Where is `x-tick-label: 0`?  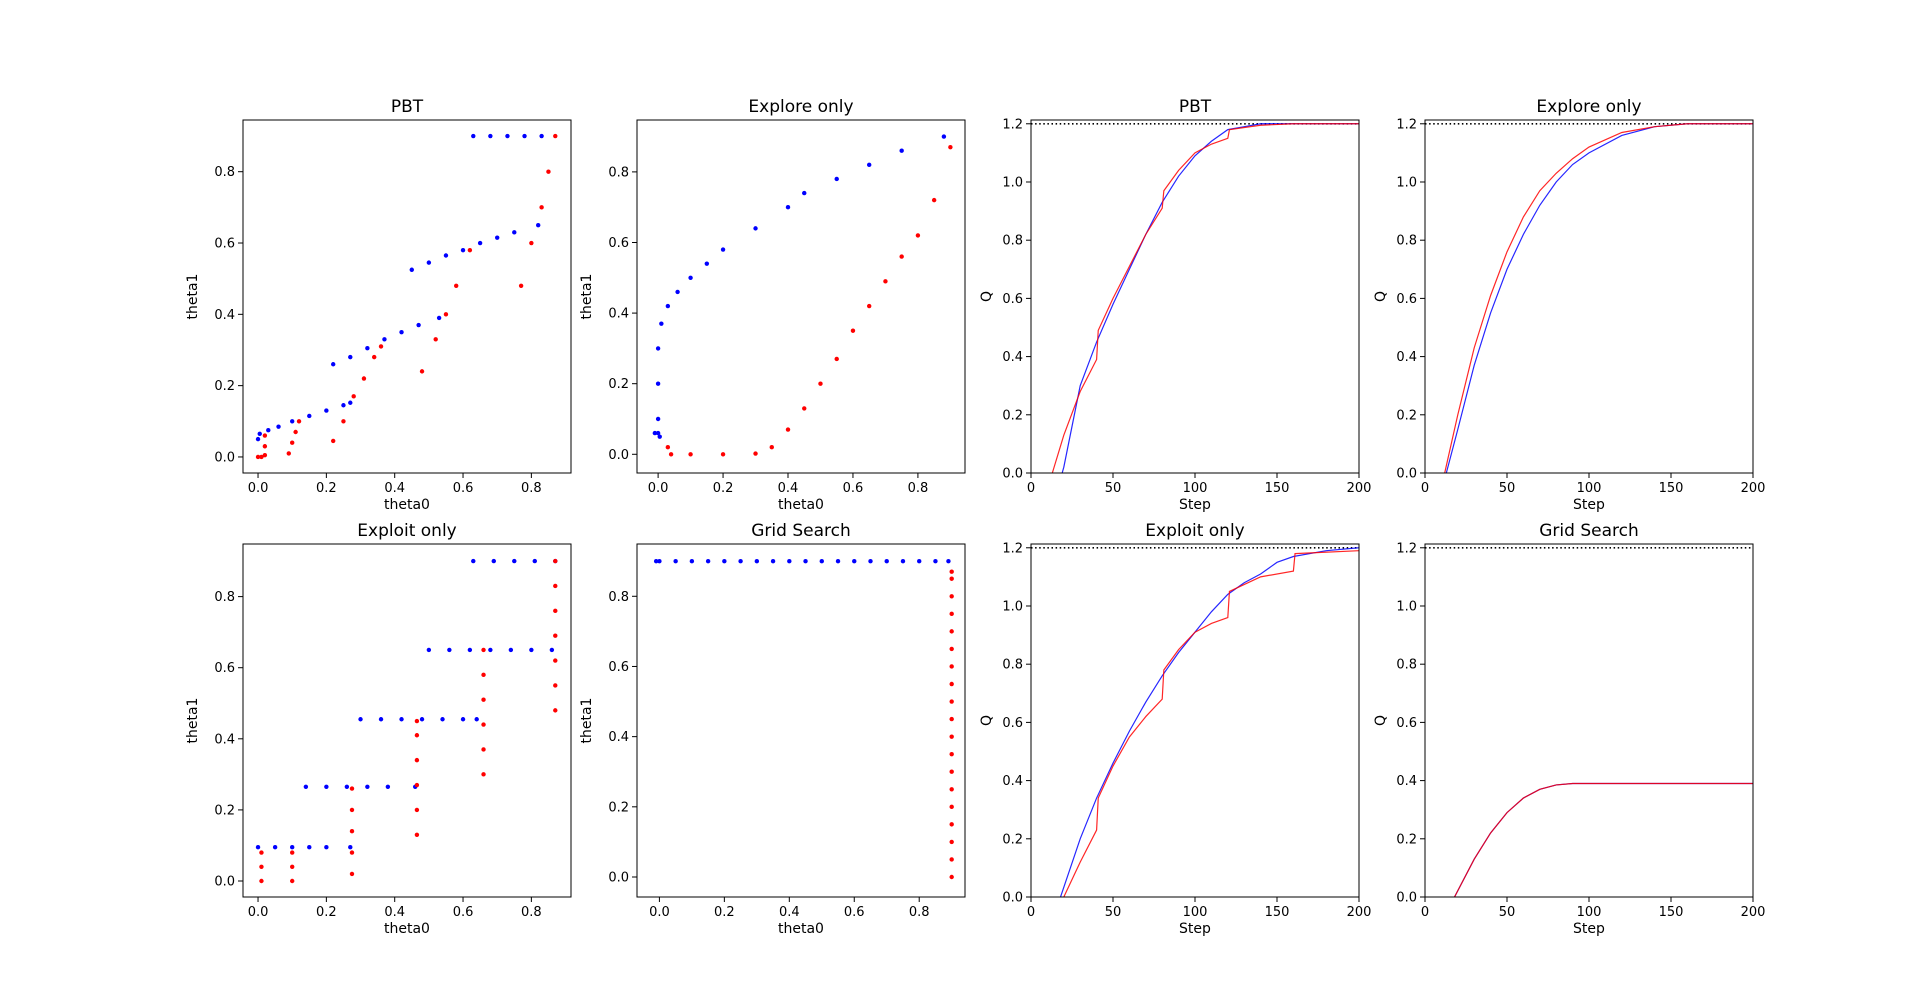 x-tick-label: 0 is located at coordinates (1425, 488).